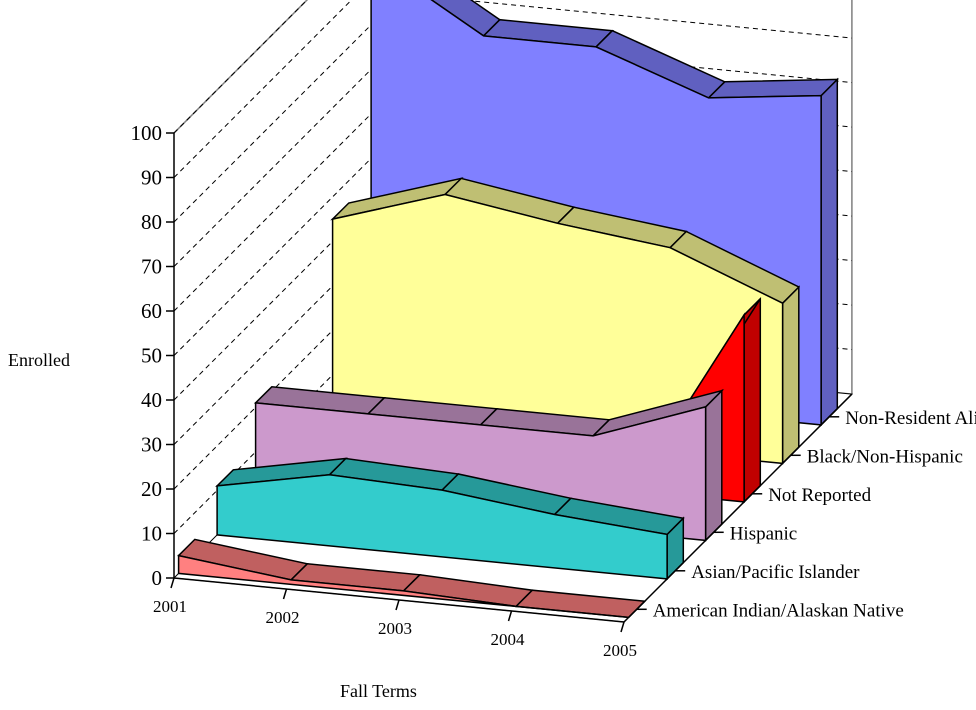 The image size is (976, 710). Describe the element at coordinates (39, 360) in the screenshot. I see `y-axis-title: Enrolled` at that location.